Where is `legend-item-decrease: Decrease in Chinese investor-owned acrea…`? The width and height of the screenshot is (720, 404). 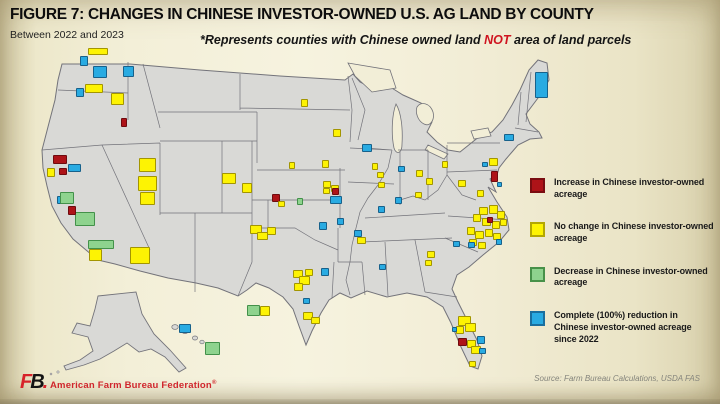 legend-item-decrease: Decrease in Chinese investor-owned acrea… is located at coordinates (622, 277).